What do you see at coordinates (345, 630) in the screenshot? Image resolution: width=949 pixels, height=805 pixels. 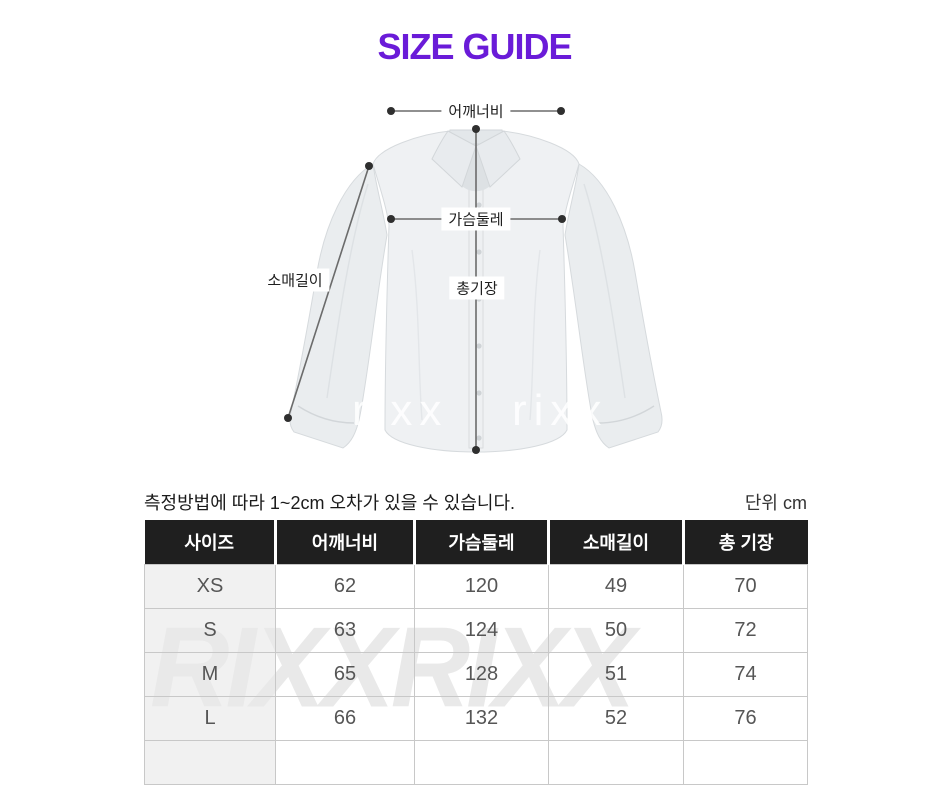 I see `table-cell: 63` at bounding box center [345, 630].